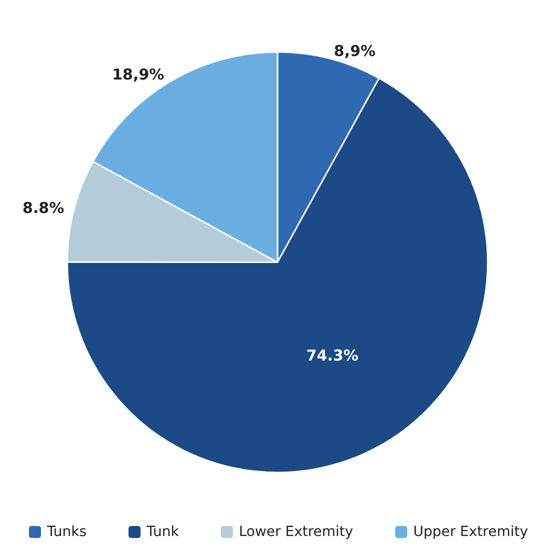 The image size is (555, 557). What do you see at coordinates (332, 355) in the screenshot?
I see `data-label: 74.3%` at bounding box center [332, 355].